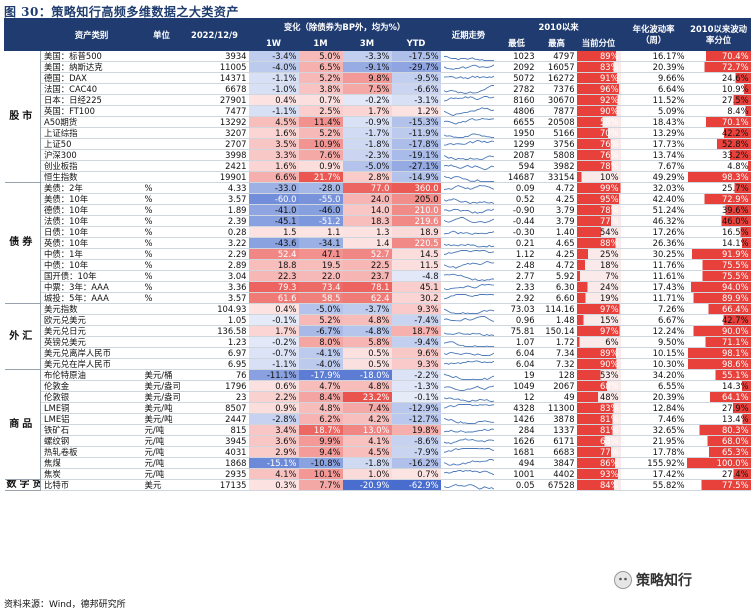 This screenshot has width=754, height=612. Describe the element at coordinates (367, 441) in the screenshot. I see `change-m3: 4.1%` at that location.